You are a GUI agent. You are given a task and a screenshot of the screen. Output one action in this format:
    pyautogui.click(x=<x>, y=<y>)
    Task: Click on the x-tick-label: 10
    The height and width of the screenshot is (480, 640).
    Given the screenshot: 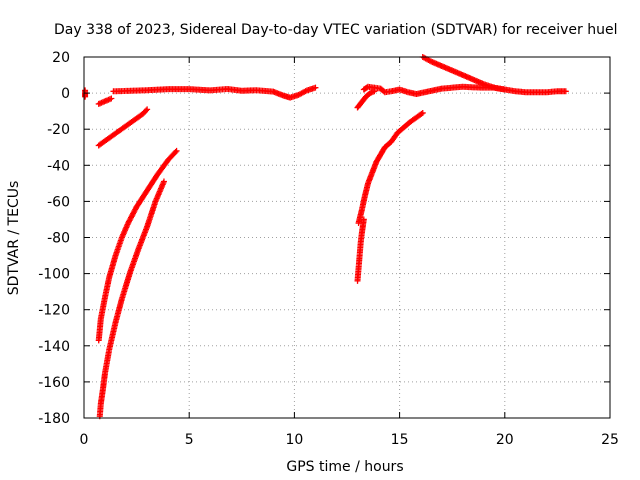 What is the action you would take?
    pyautogui.click(x=294, y=440)
    